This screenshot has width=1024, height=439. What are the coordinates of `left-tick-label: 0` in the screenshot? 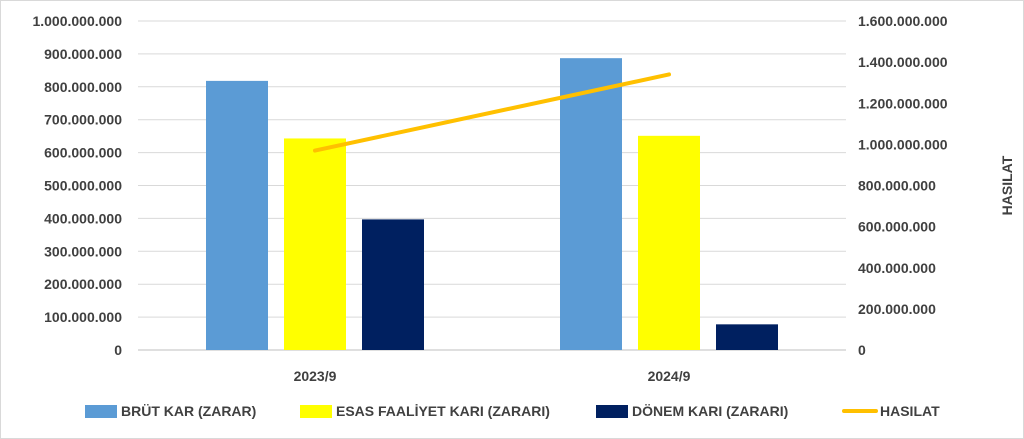 It's located at (118, 350).